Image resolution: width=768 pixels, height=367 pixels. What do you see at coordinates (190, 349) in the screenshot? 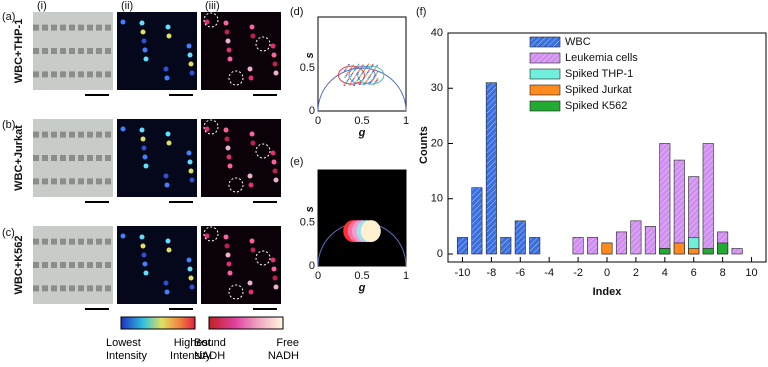
I see `colorbar-label: Highest Intensity` at bounding box center [190, 349].